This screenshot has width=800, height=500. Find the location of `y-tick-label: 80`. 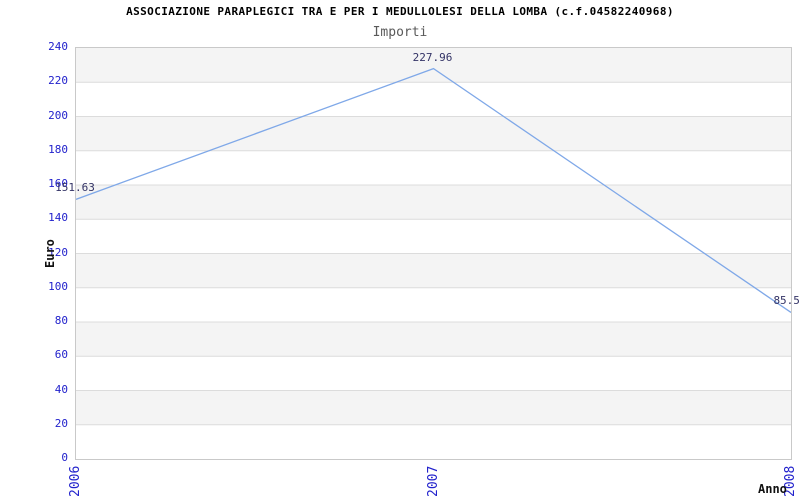

y-tick-label: 80 is located at coordinates (61, 320).